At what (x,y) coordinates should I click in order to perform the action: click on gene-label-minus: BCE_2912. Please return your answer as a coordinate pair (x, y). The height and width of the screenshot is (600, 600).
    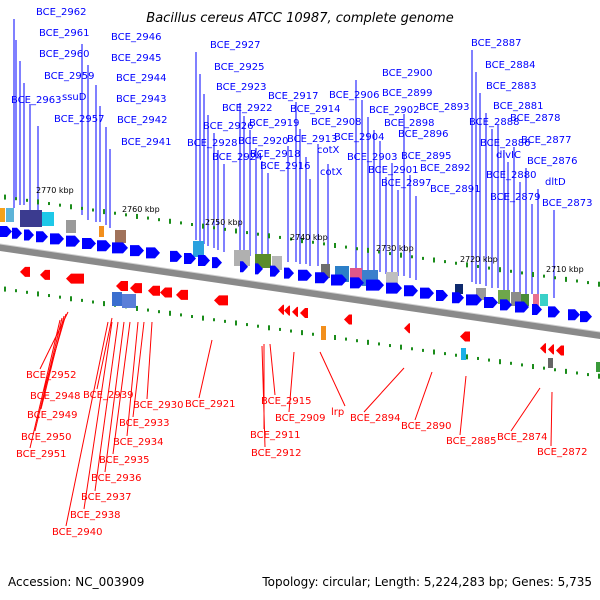
    Looking at the image, I should click on (276, 453).